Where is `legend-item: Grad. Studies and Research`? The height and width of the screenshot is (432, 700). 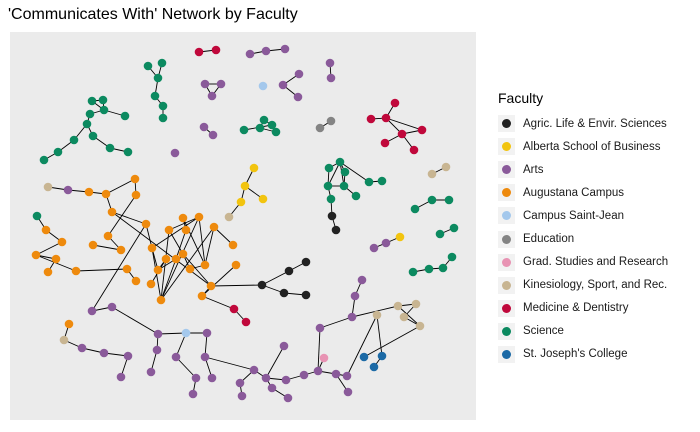
legend-item: Grad. Studies and Research is located at coordinates (595, 262).